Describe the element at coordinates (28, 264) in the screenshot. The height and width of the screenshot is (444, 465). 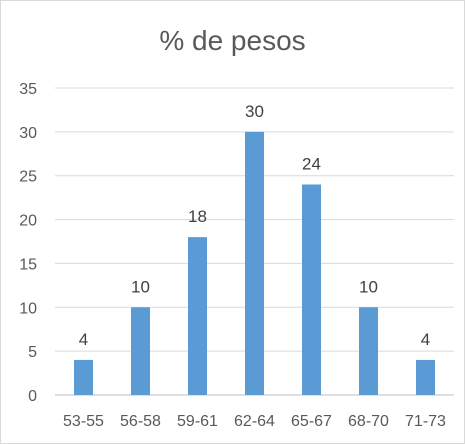
I see `y-tick-label: 15` at that location.